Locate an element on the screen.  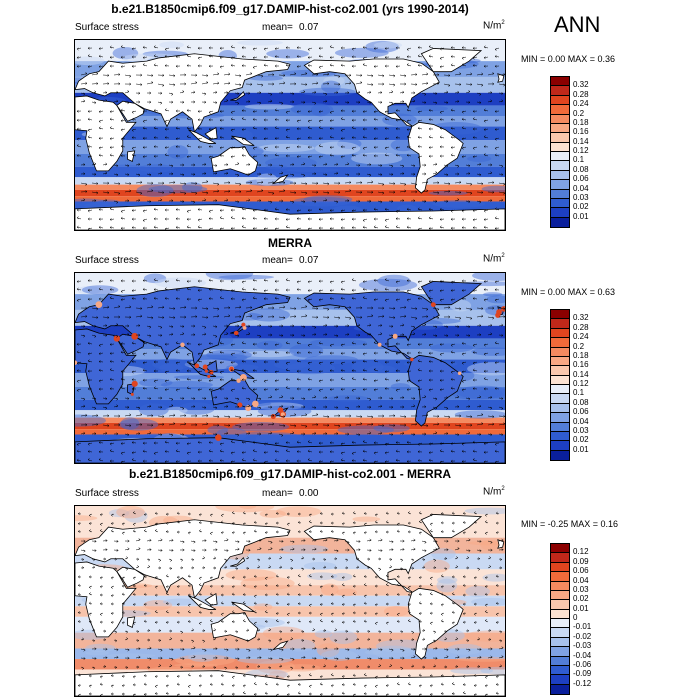
panel-2-minmax: MIN = 0.00 MAX = 0.63 is located at coordinates (568, 292).